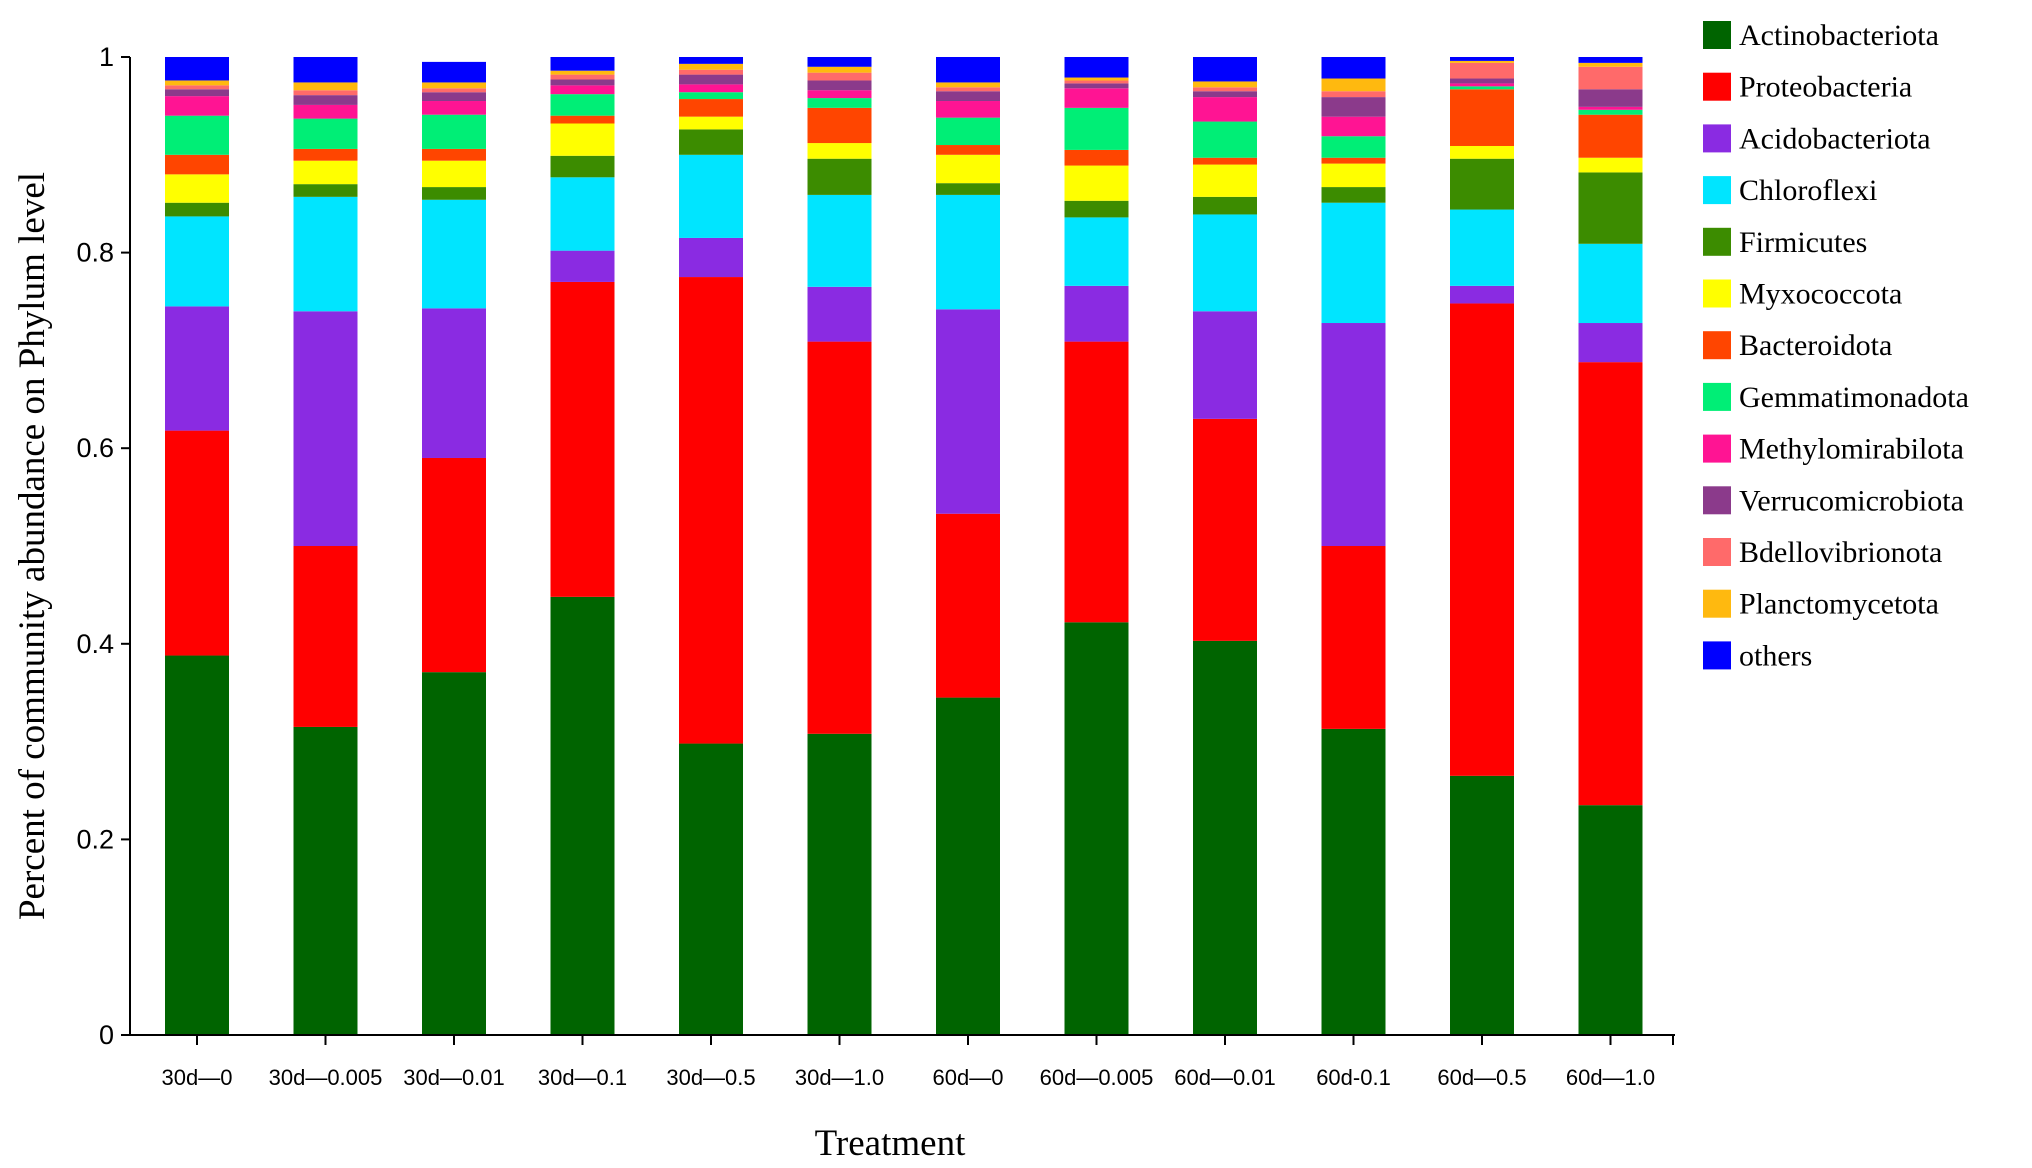 The image size is (2032, 1168). What do you see at coordinates (454, 1077) in the screenshot?
I see `x-tick-label: 30d—0.01` at bounding box center [454, 1077].